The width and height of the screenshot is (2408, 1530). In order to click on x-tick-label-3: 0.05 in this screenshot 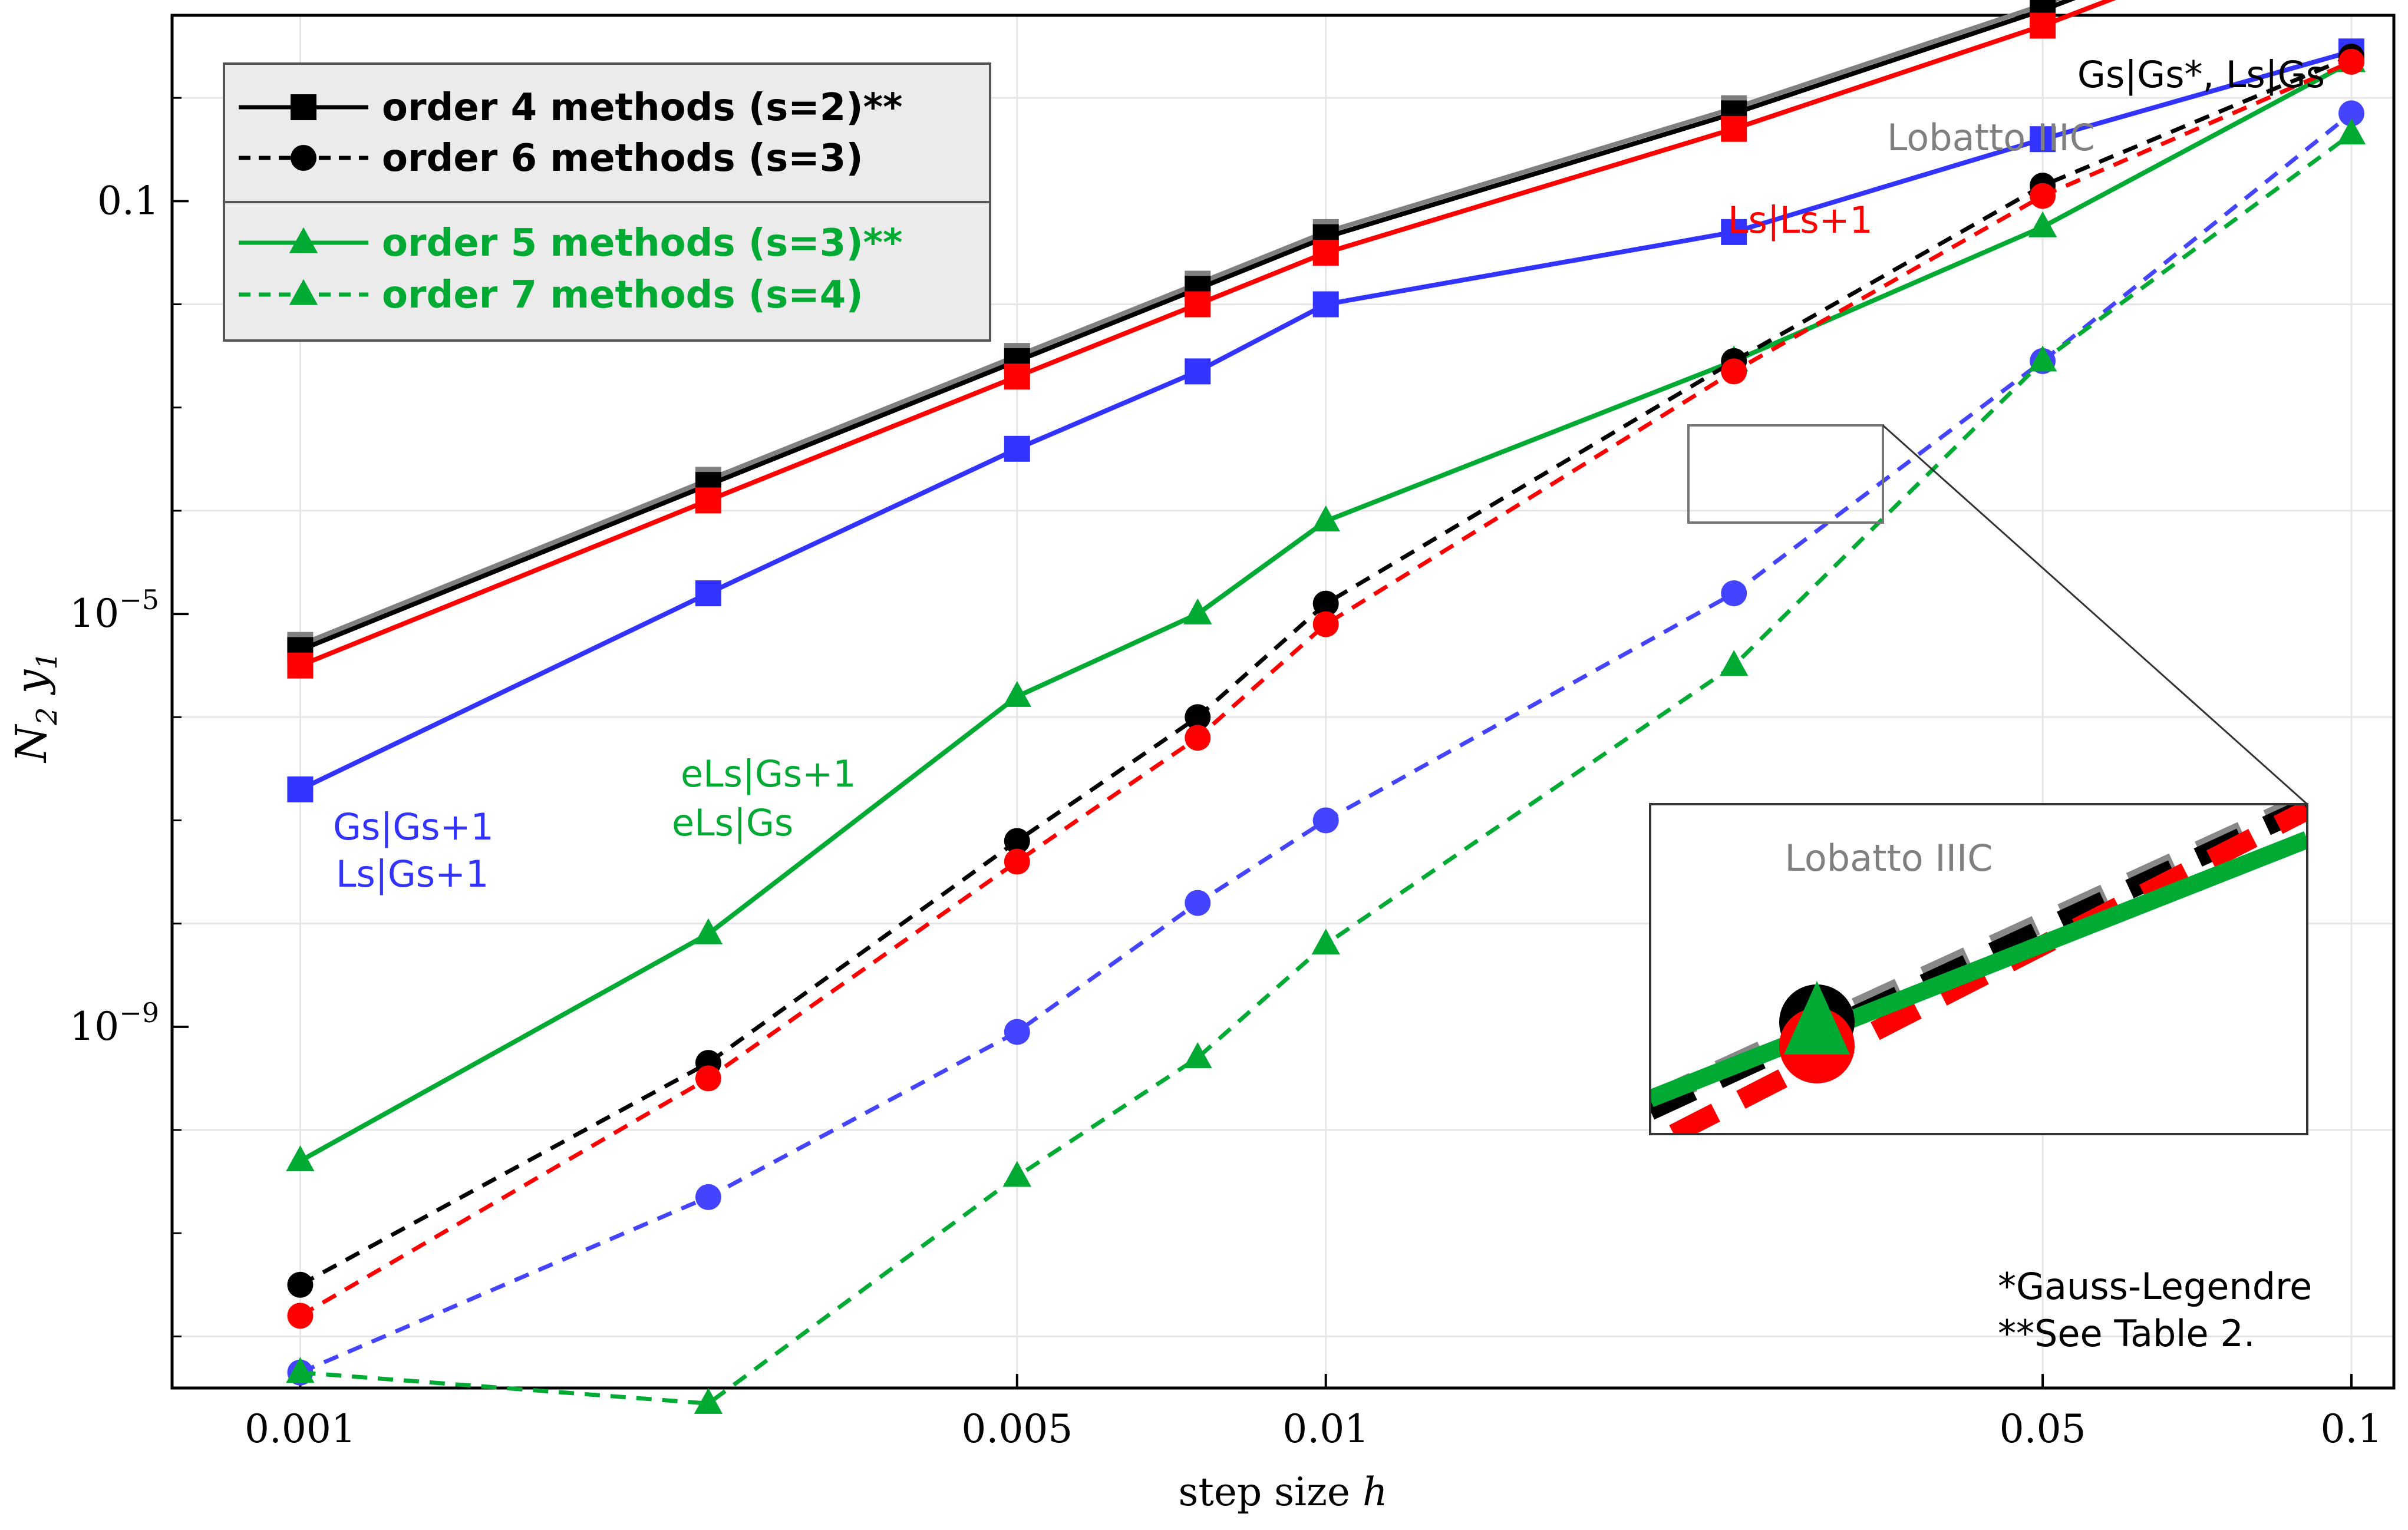, I will do `click(2043, 1429)`.